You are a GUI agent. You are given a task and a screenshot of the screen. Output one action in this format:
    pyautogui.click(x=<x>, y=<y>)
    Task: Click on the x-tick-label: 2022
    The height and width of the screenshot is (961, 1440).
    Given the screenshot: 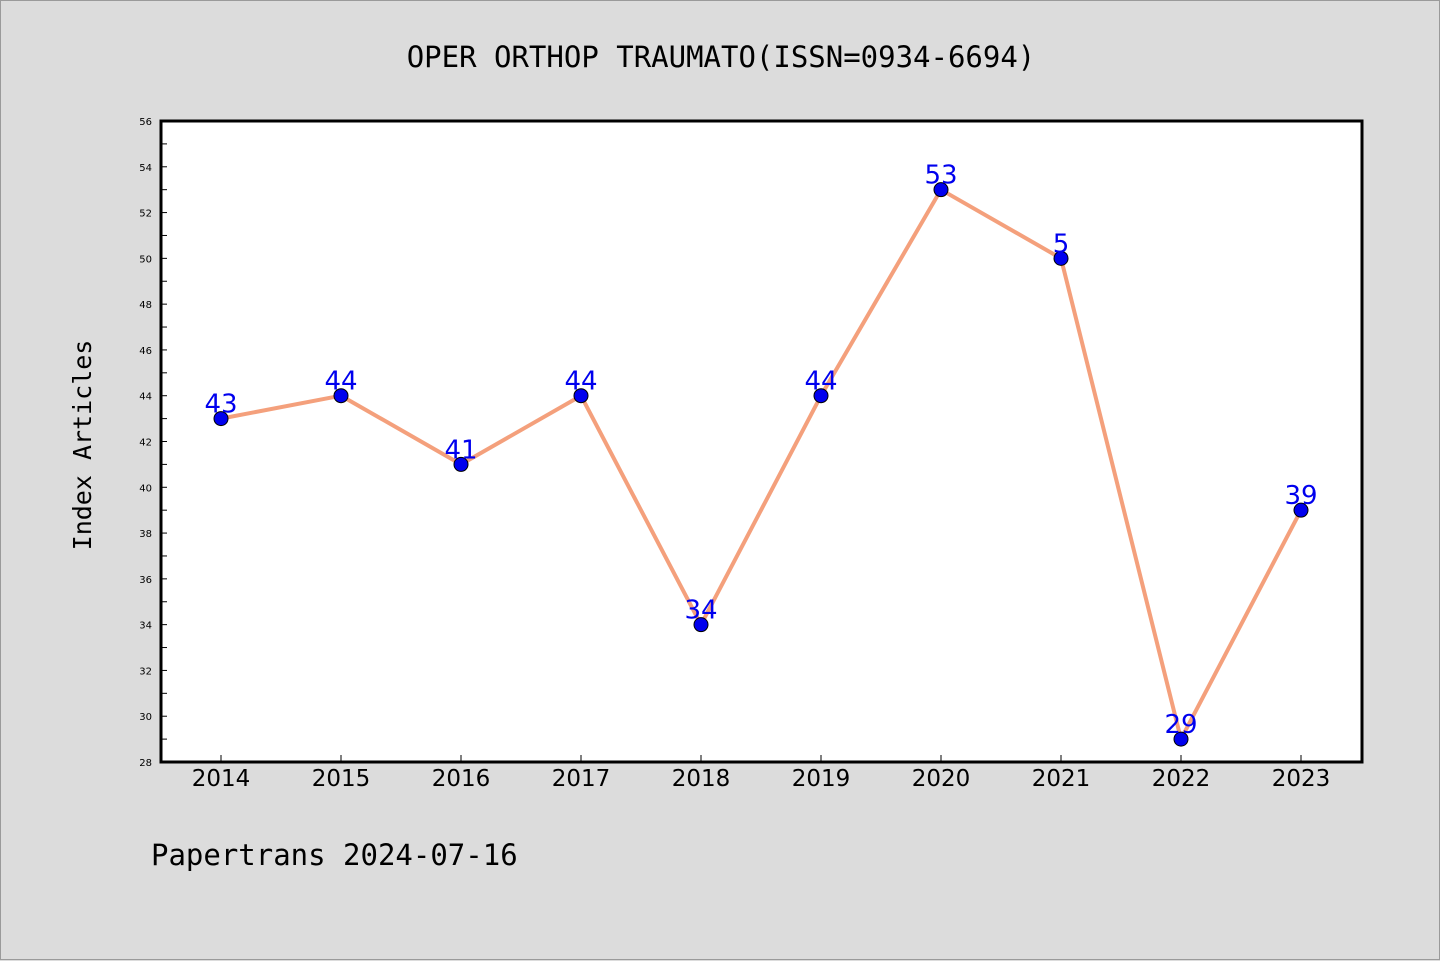 What is the action you would take?
    pyautogui.click(x=1181, y=779)
    